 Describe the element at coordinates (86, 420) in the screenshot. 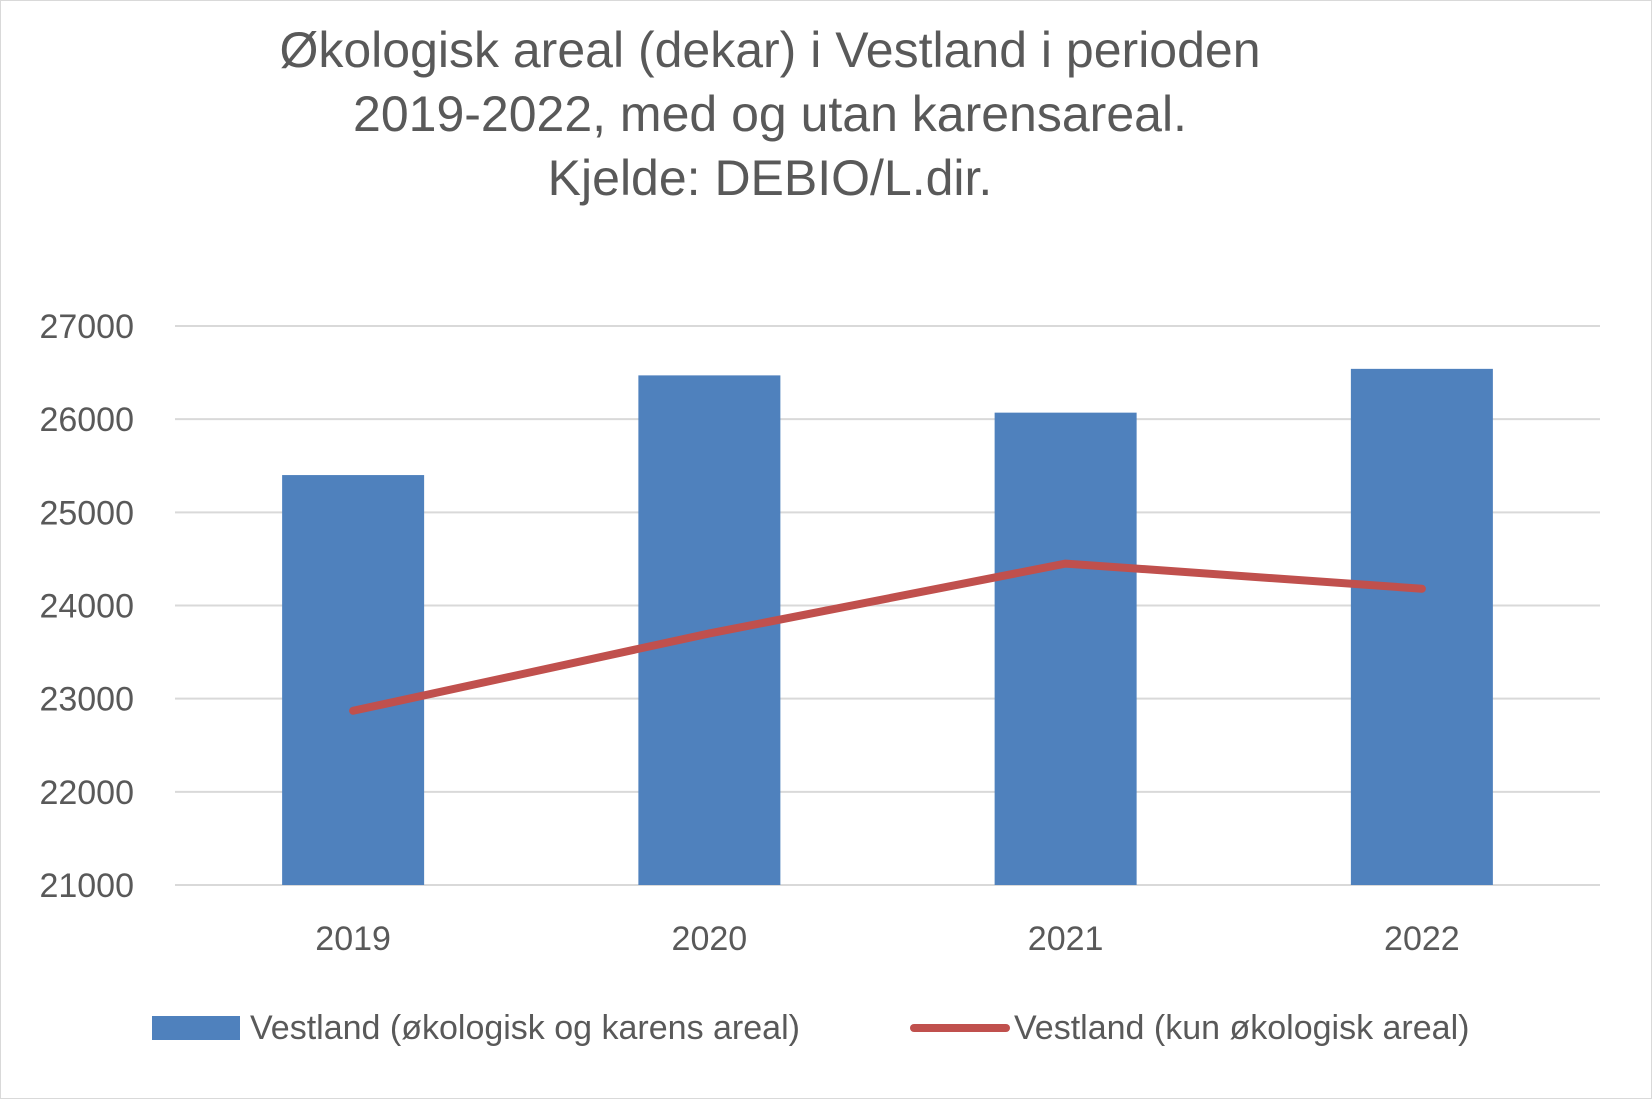

I see `y-tick-label: 26000` at that location.